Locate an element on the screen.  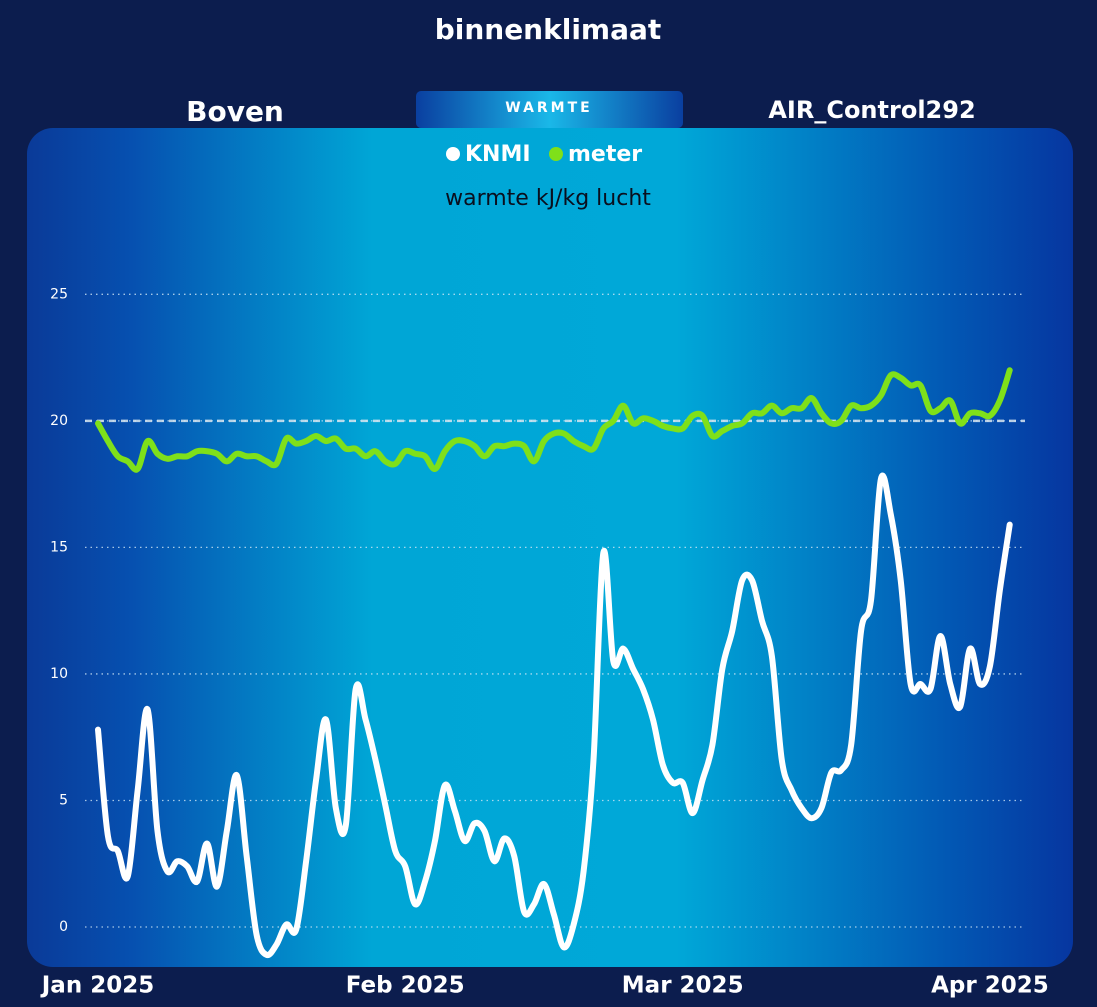
x-tick-label: Jan 2025 is located at coordinates (97, 986).